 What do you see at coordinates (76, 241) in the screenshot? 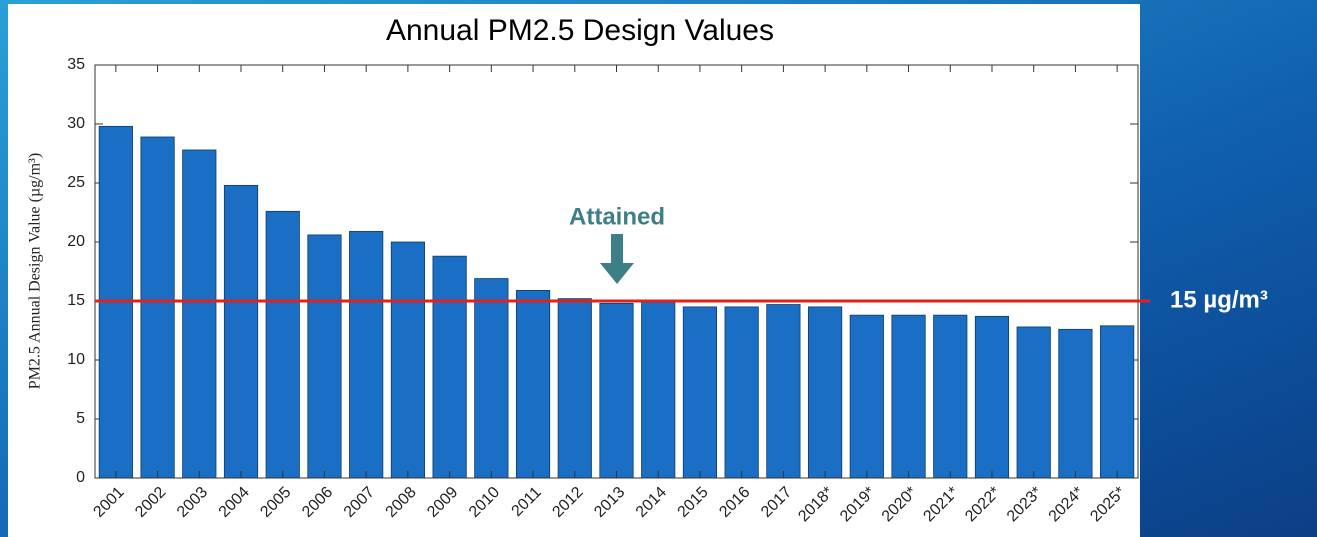
I see `y-tick-label: 20` at bounding box center [76, 241].